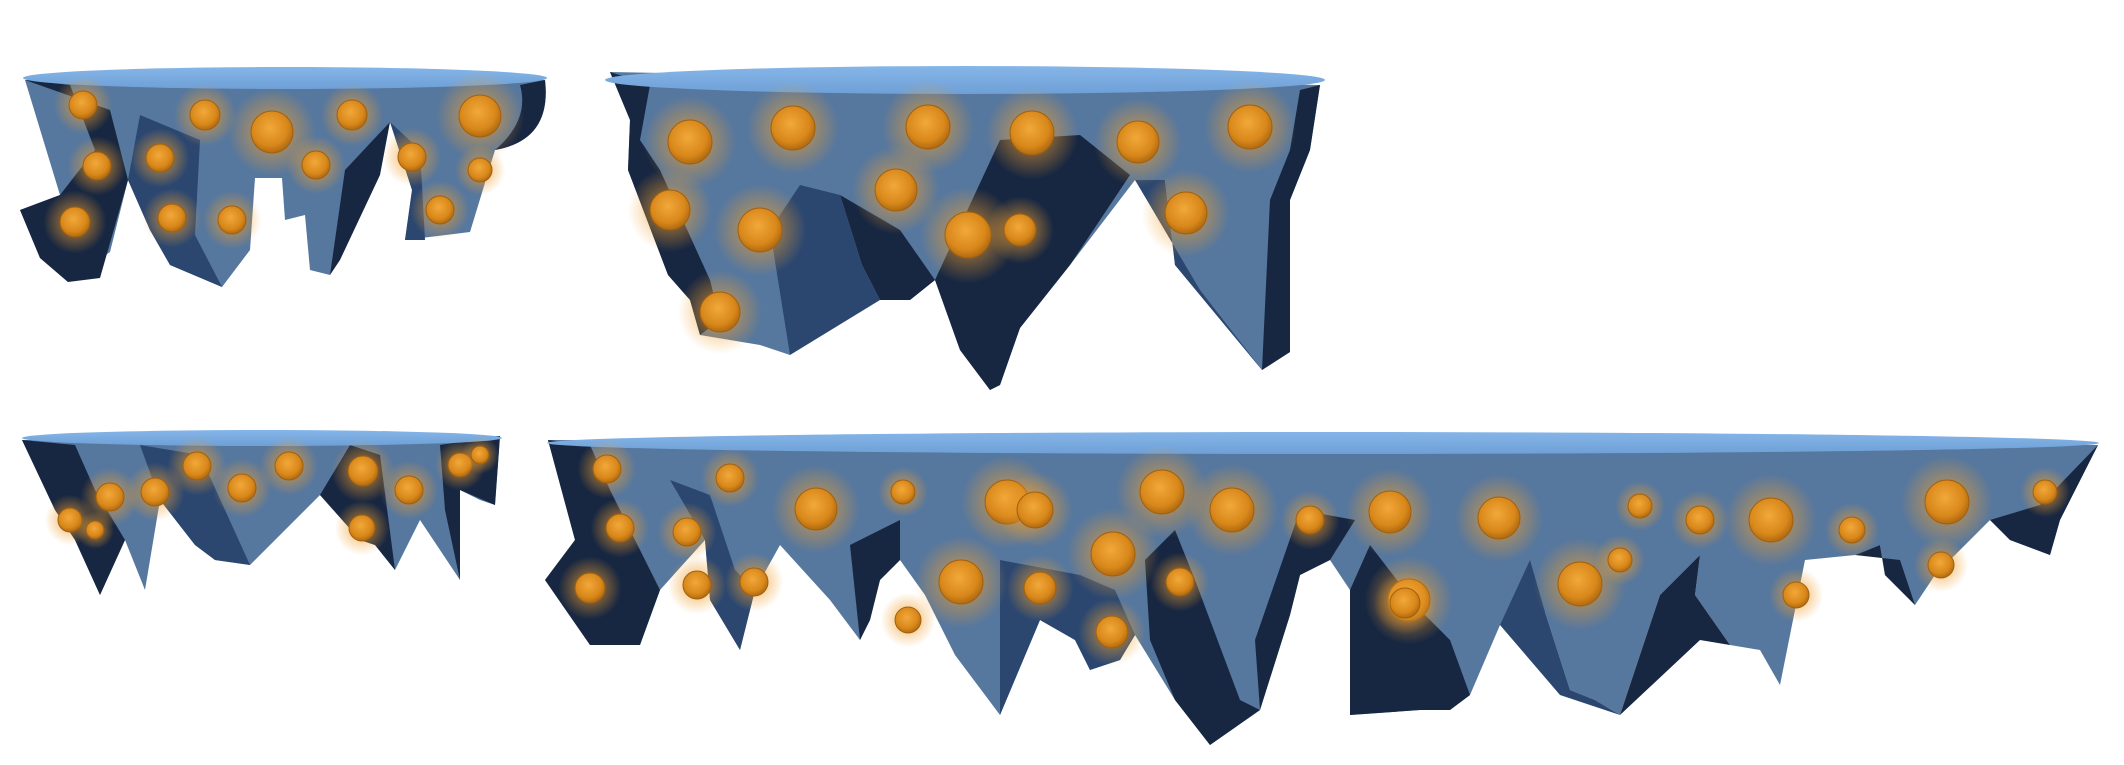 This screenshot has width=2124, height=765. What do you see at coordinates (285, 78) in the screenshot?
I see `platform-1-top-surface` at bounding box center [285, 78].